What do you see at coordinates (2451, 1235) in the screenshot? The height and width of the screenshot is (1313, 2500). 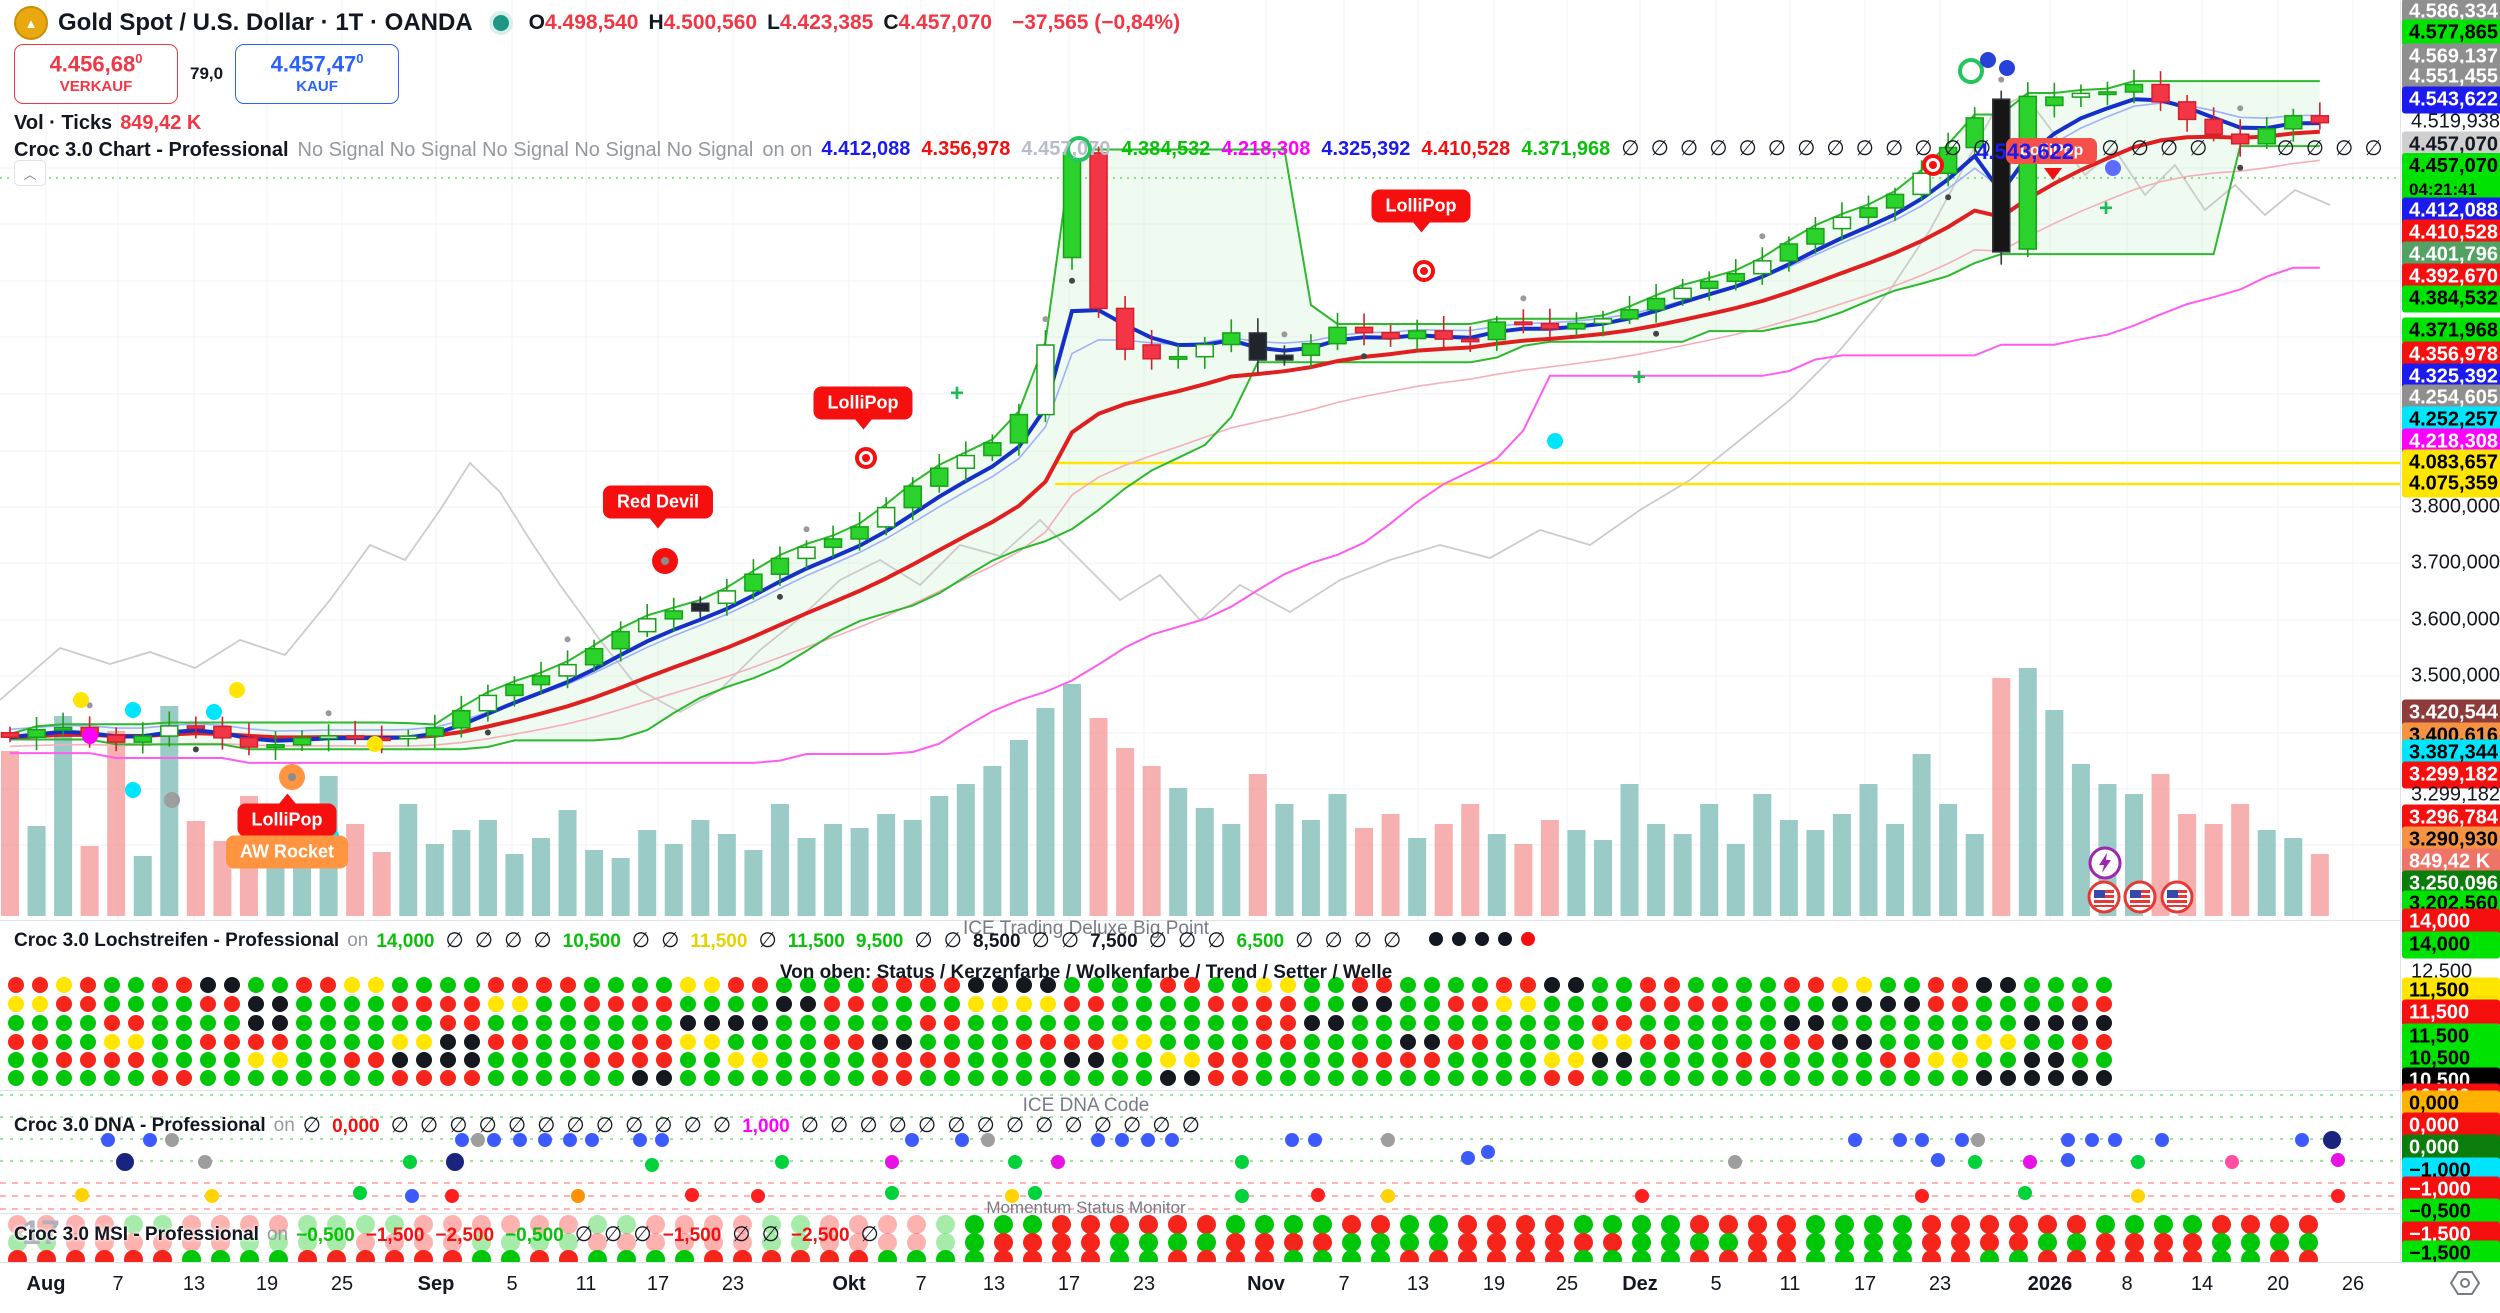 I see `price-axis-label: −1,500` at bounding box center [2451, 1235].